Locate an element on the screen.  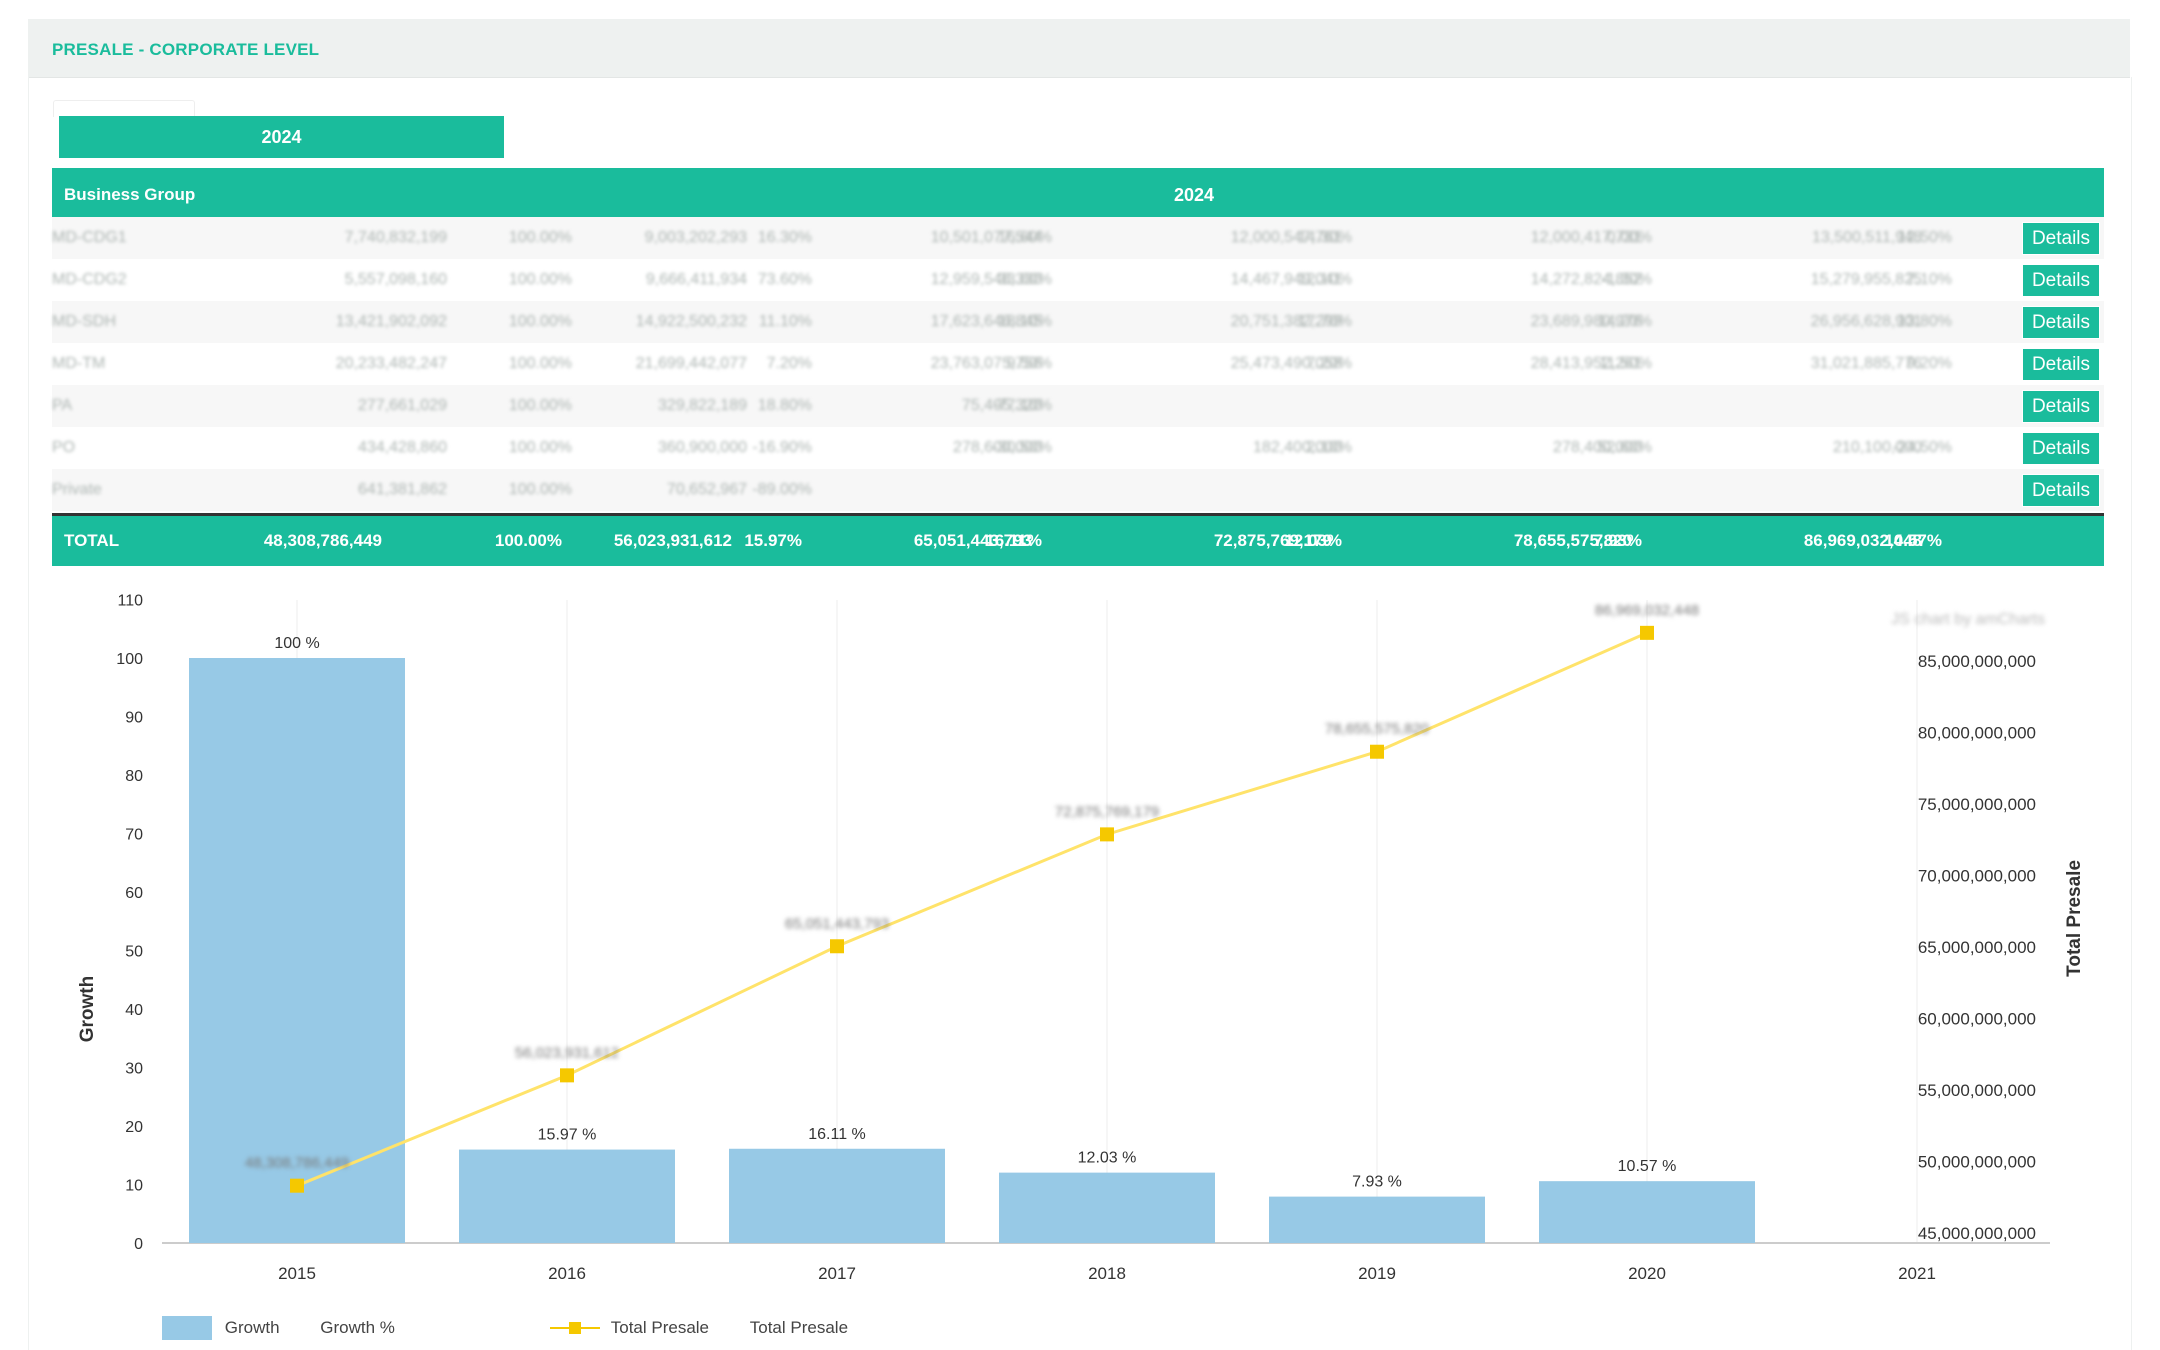
row-cell: 70,652,967 is located at coordinates (706, 489).